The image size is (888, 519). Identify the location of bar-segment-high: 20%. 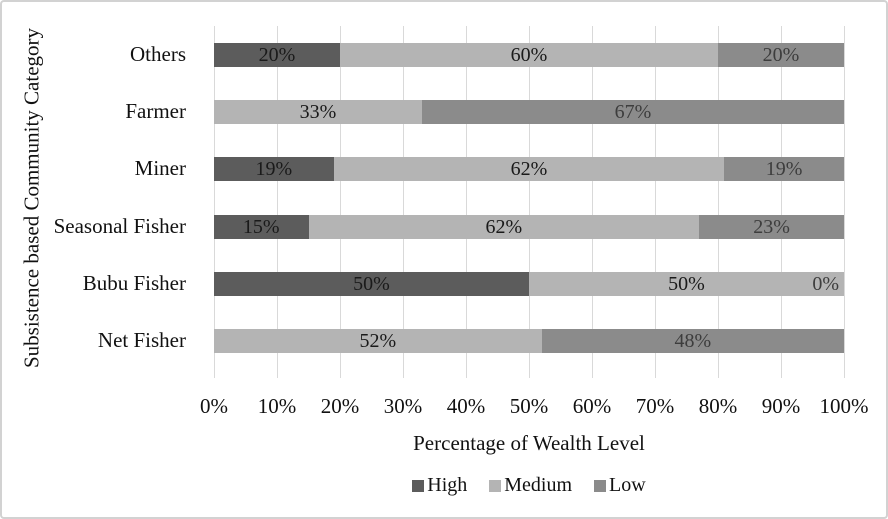
(277, 54).